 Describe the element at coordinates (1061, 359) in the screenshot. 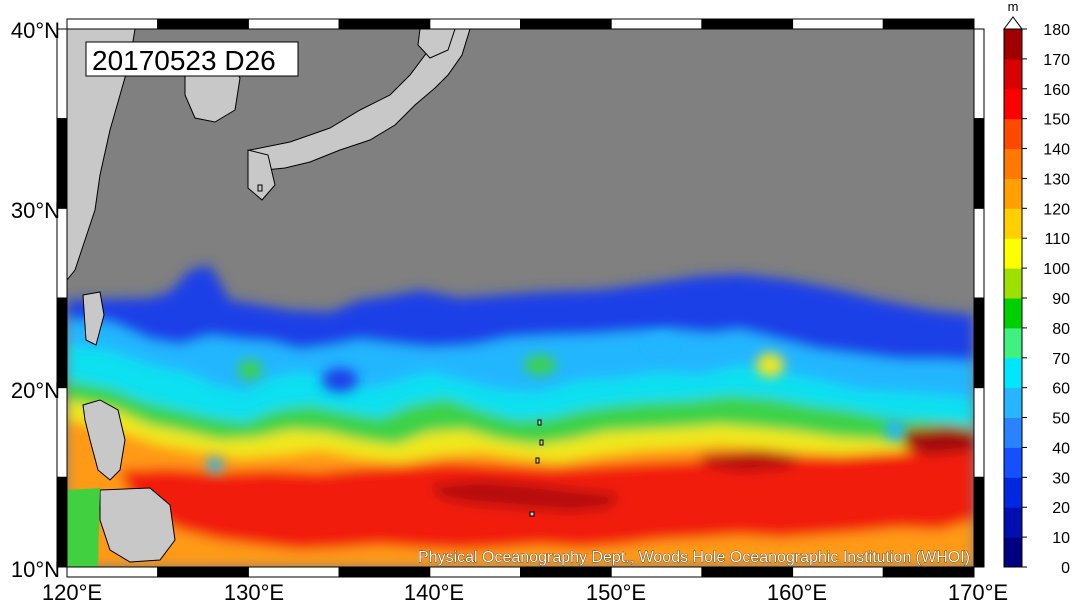

I see `colorbar-tick-label: 70` at that location.